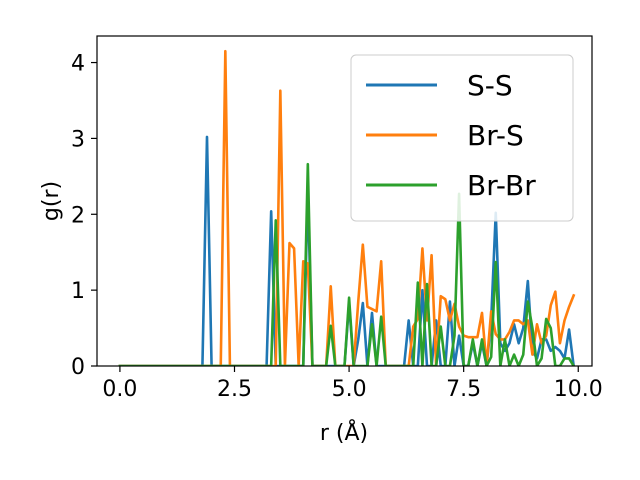 The width and height of the screenshot is (640, 480). I want to click on legend-label: Br-S, so click(495, 135).